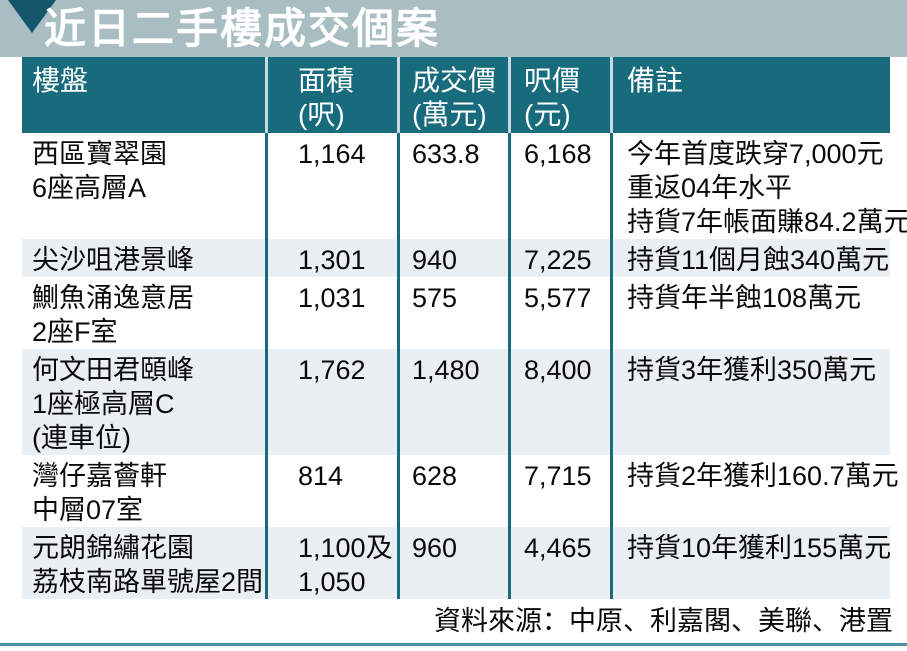 The image size is (907, 651). I want to click on cell-area_sqft: 1,031, so click(331, 313).